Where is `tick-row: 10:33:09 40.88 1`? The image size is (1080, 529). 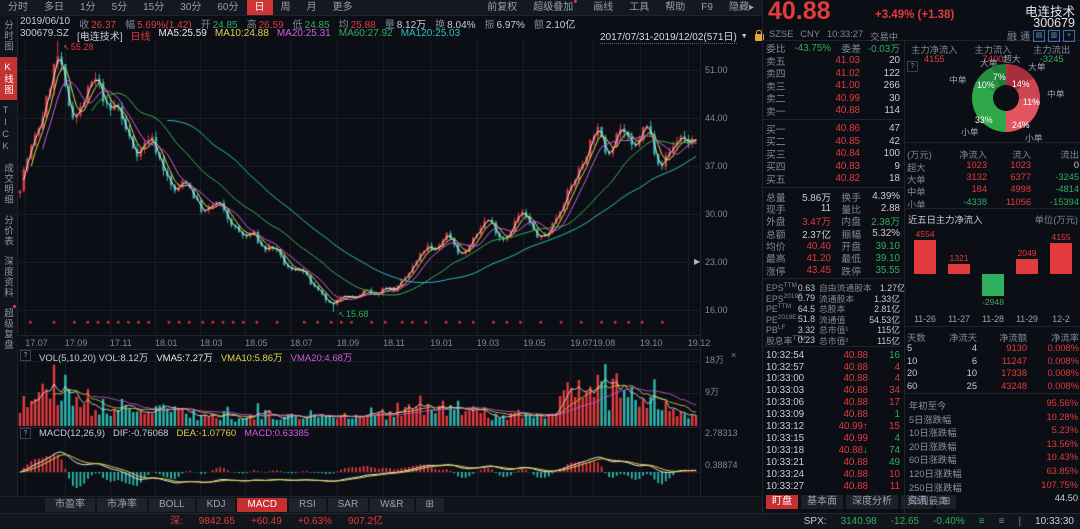 tick-row: 10:33:09 40.88 1 is located at coordinates (833, 415).